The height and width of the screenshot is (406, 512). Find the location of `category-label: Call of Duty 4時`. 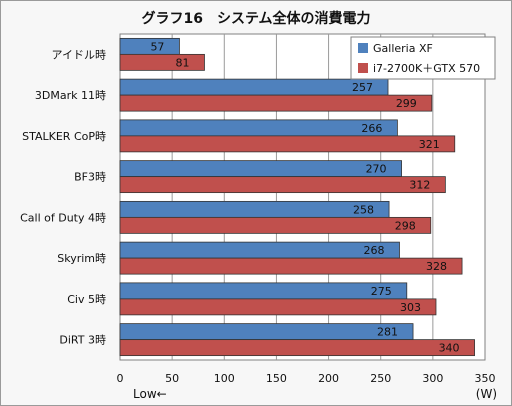

category-label: Call of Duty 4時 is located at coordinates (63, 217).